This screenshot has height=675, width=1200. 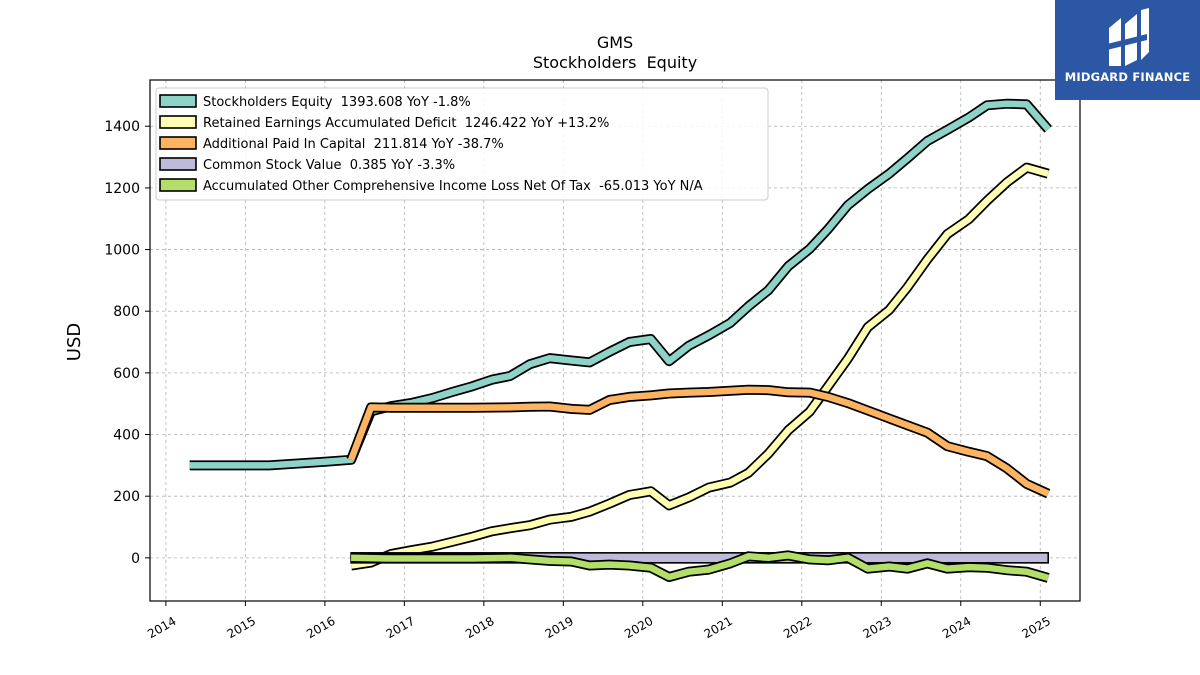 I want to click on x-tick-label: 2015, so click(x=241, y=627).